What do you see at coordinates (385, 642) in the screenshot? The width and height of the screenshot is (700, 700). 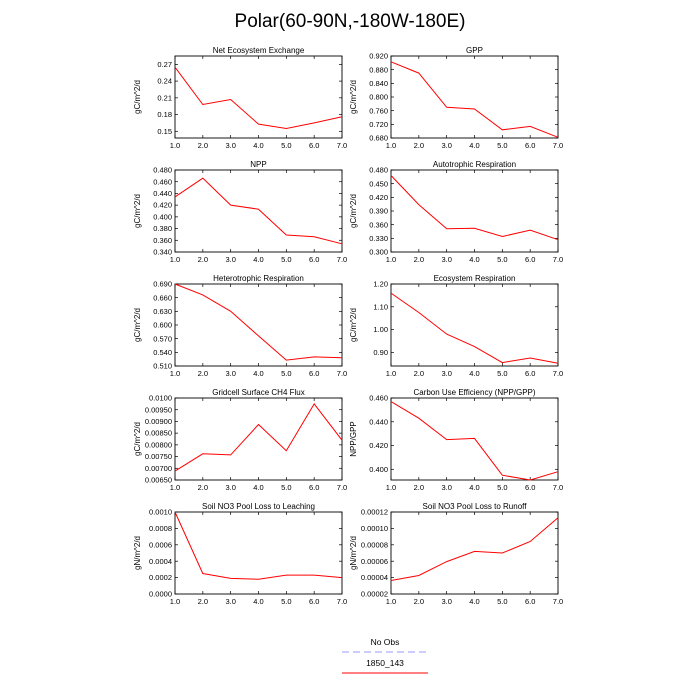 I see `legend-label-no-obs: No Obs` at bounding box center [385, 642].